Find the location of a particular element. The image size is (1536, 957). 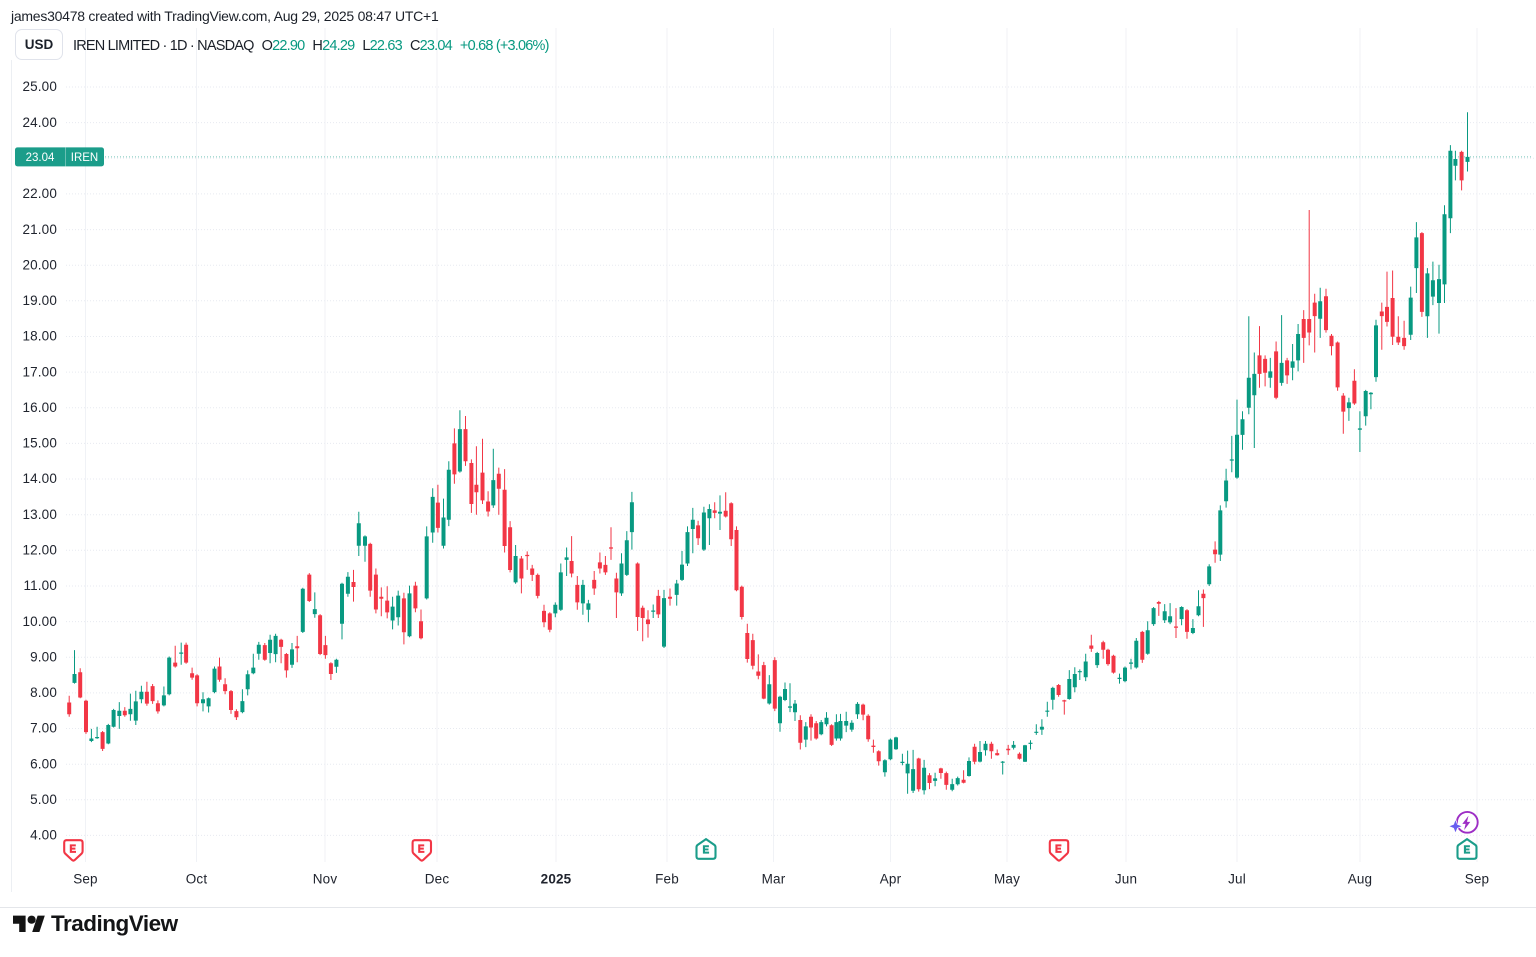

svg-text: Oct is located at coordinates (197, 879).